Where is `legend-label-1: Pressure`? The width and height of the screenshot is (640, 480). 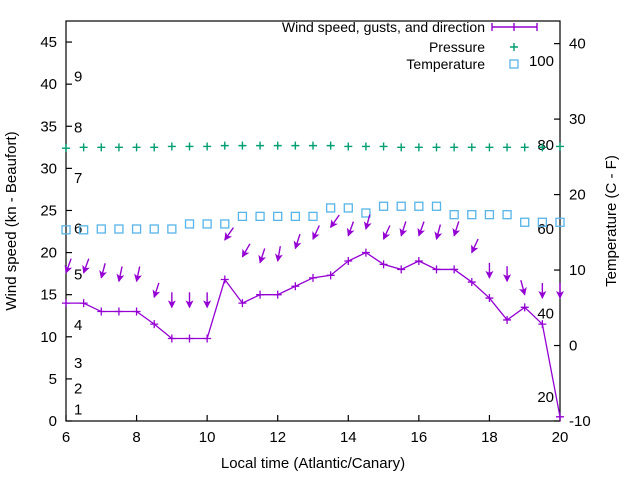 legend-label-1: Pressure is located at coordinates (457, 47).